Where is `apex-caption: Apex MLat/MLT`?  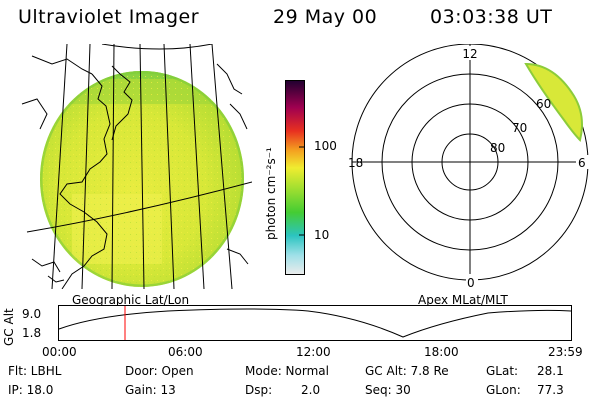 apex-caption: Apex MLat/MLT is located at coordinates (463, 300).